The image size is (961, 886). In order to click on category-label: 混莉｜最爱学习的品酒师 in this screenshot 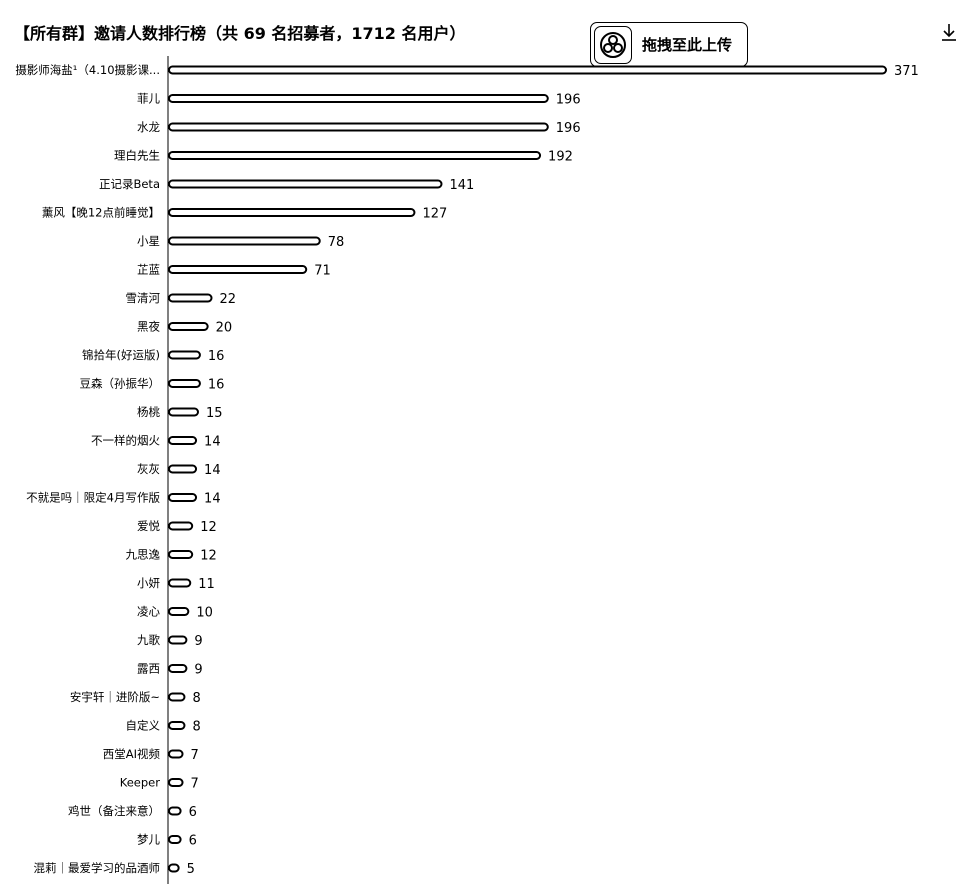, I will do `click(97, 868)`.